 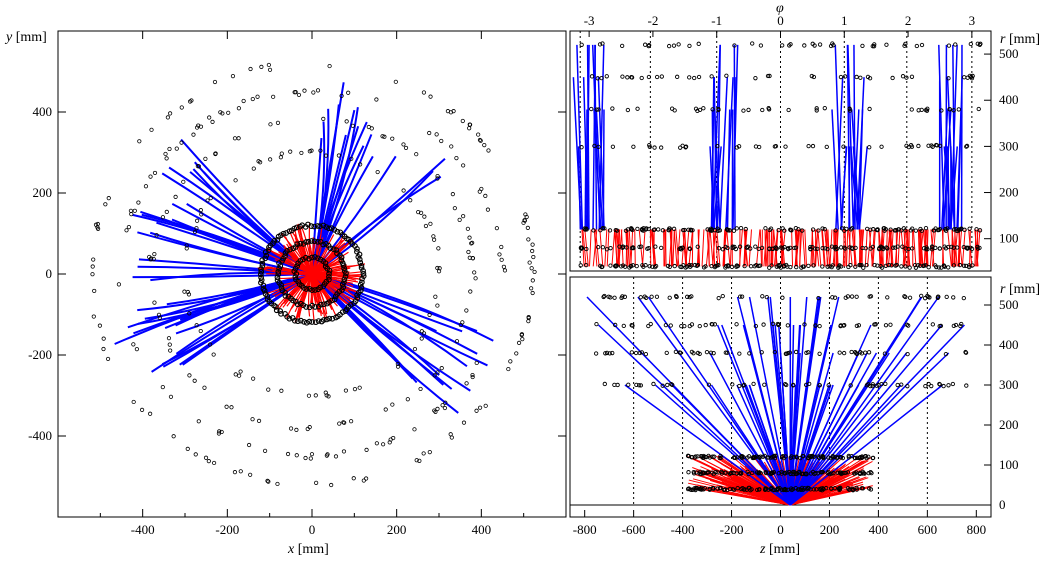 What do you see at coordinates (585, 529) in the screenshot?
I see `rz-x-tick-label: -800` at bounding box center [585, 529].